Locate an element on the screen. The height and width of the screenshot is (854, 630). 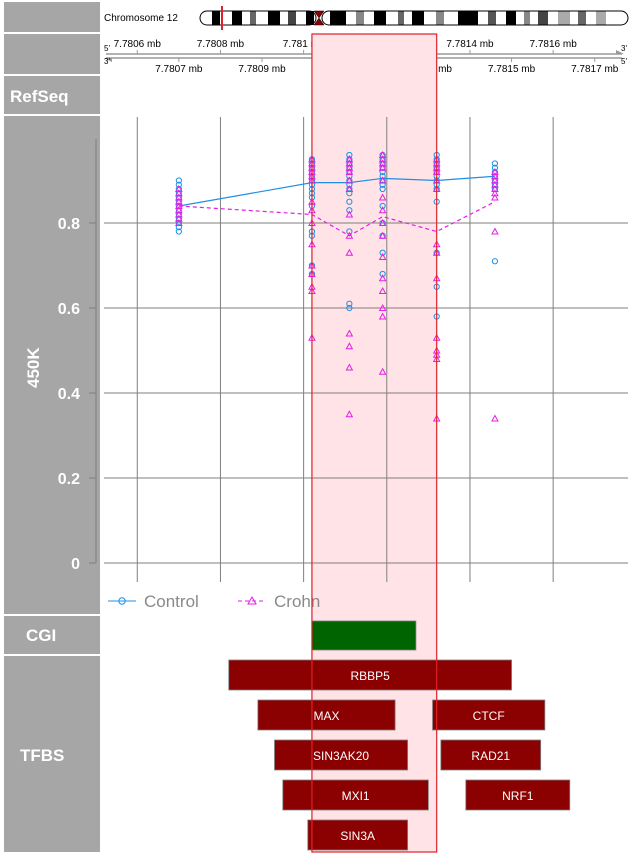
y-axis-tick-label: 0.8 is located at coordinates (69, 224).